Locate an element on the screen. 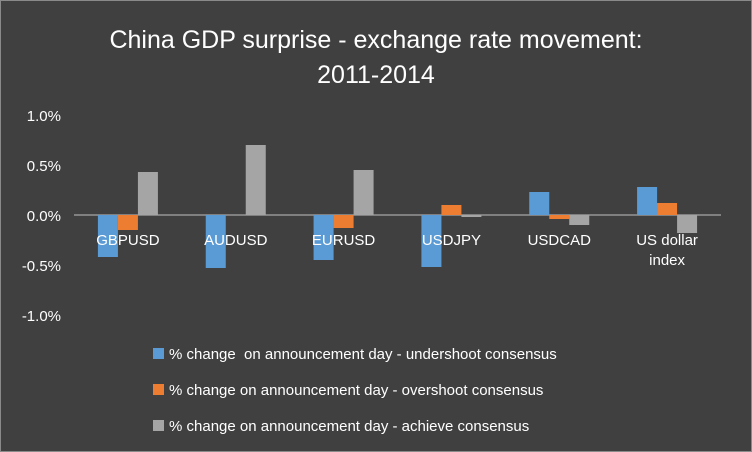 The width and height of the screenshot is (752, 452). y-axis-tick-labels: 1.0% 0.5% 0.0% -0.5% -1.0% is located at coordinates (41, 216).